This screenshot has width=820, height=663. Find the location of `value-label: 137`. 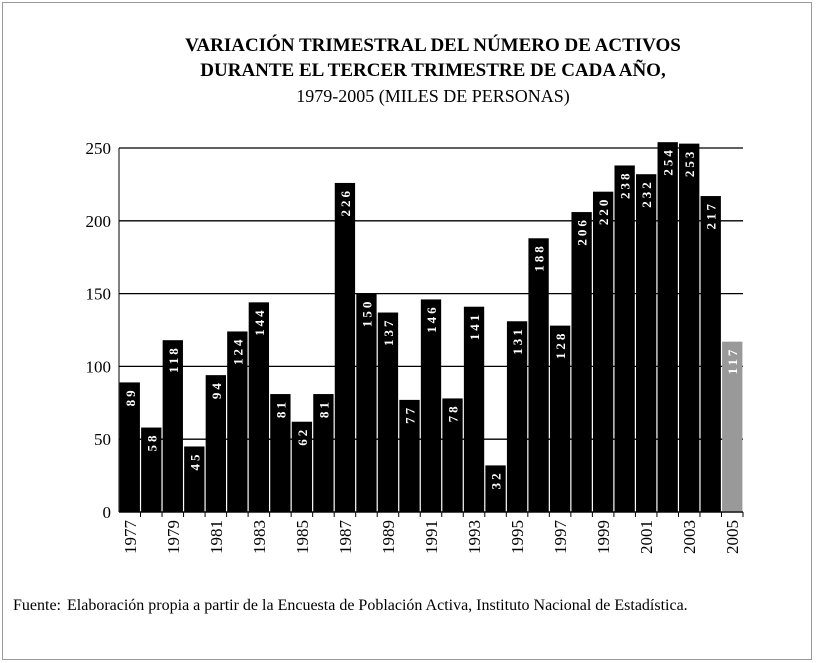

value-label: 137 is located at coordinates (388, 332).